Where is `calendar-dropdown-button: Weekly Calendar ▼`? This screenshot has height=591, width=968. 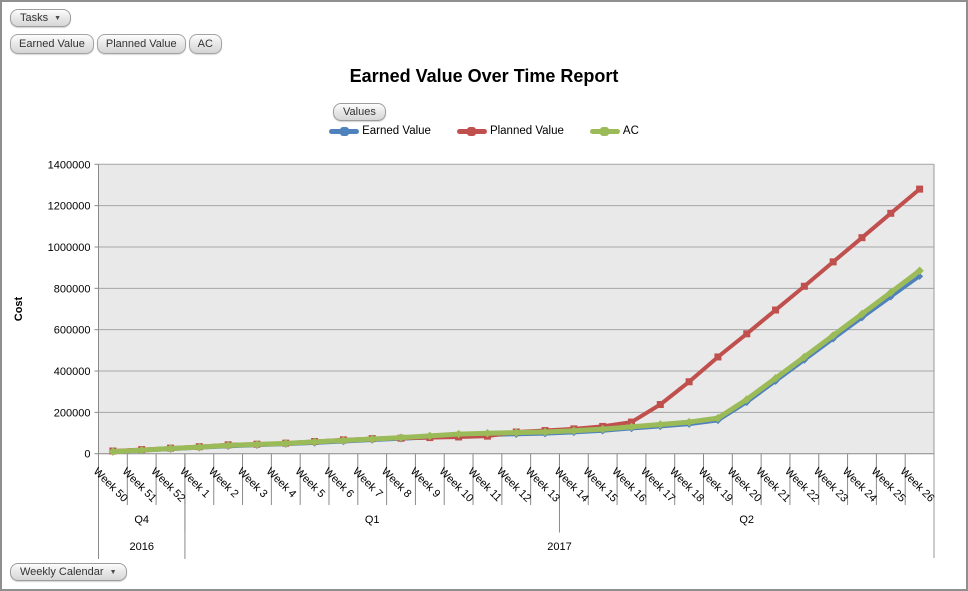 calendar-dropdown-button: Weekly Calendar ▼ is located at coordinates (68, 572).